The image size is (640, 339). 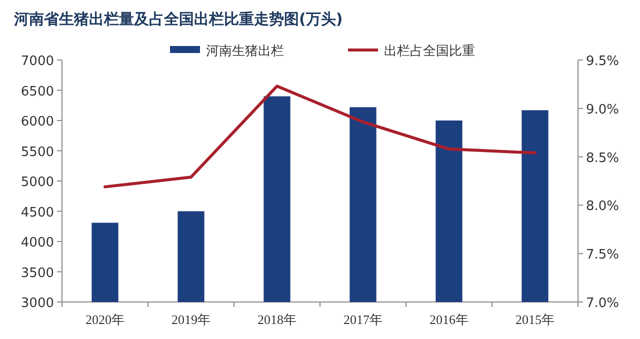 What do you see at coordinates (37, 92) in the screenshot?
I see `y-tick-label: 6500` at bounding box center [37, 92].